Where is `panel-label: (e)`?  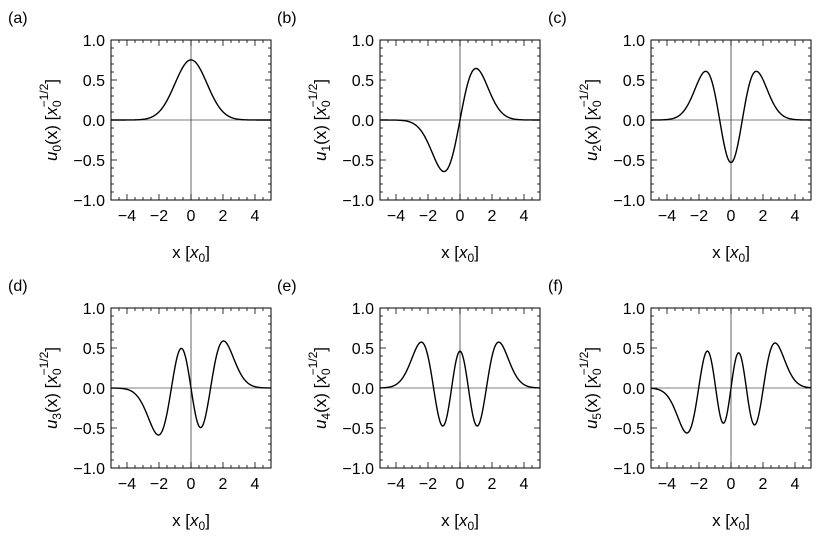 panel-label: (e) is located at coordinates (287, 286).